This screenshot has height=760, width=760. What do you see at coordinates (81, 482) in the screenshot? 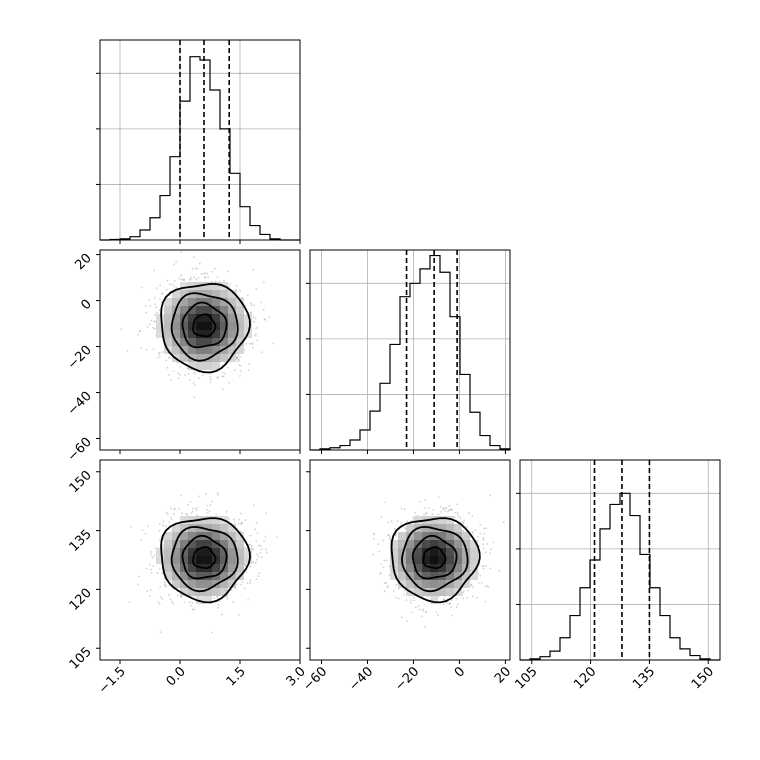
I see `y-tick-label: 150` at bounding box center [81, 482].